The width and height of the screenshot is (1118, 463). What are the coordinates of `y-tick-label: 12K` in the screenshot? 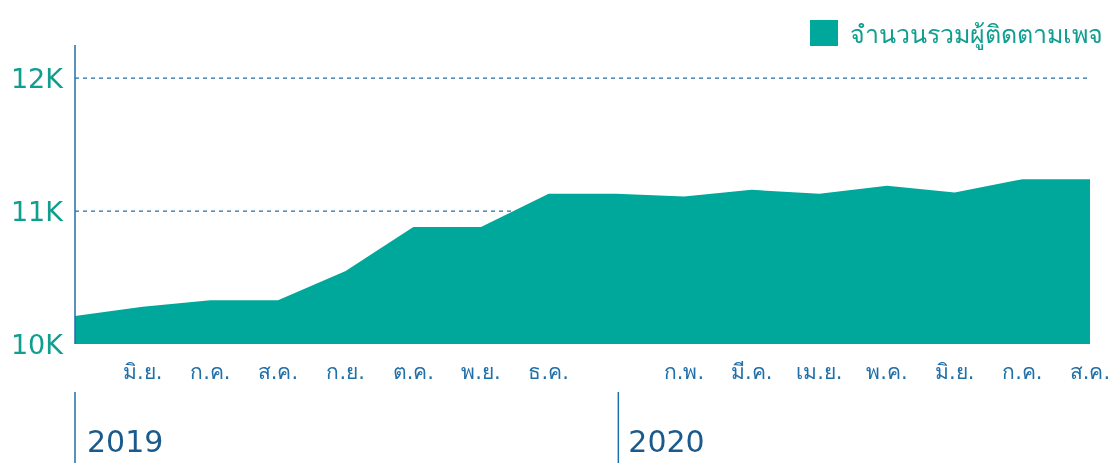 It's located at (37, 79).